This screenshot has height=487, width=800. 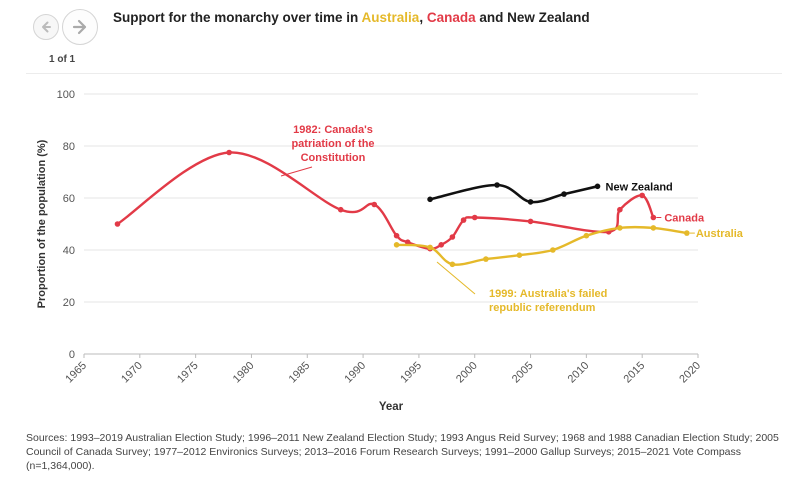 I want to click on x-tick-label: 1985, so click(x=300, y=373).